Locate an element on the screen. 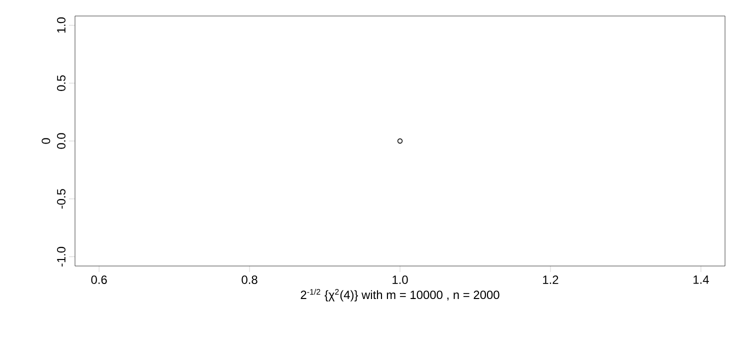 Image resolution: width=738 pixels, height=347 pixels. x-tick-label: 0.6 is located at coordinates (99, 280).